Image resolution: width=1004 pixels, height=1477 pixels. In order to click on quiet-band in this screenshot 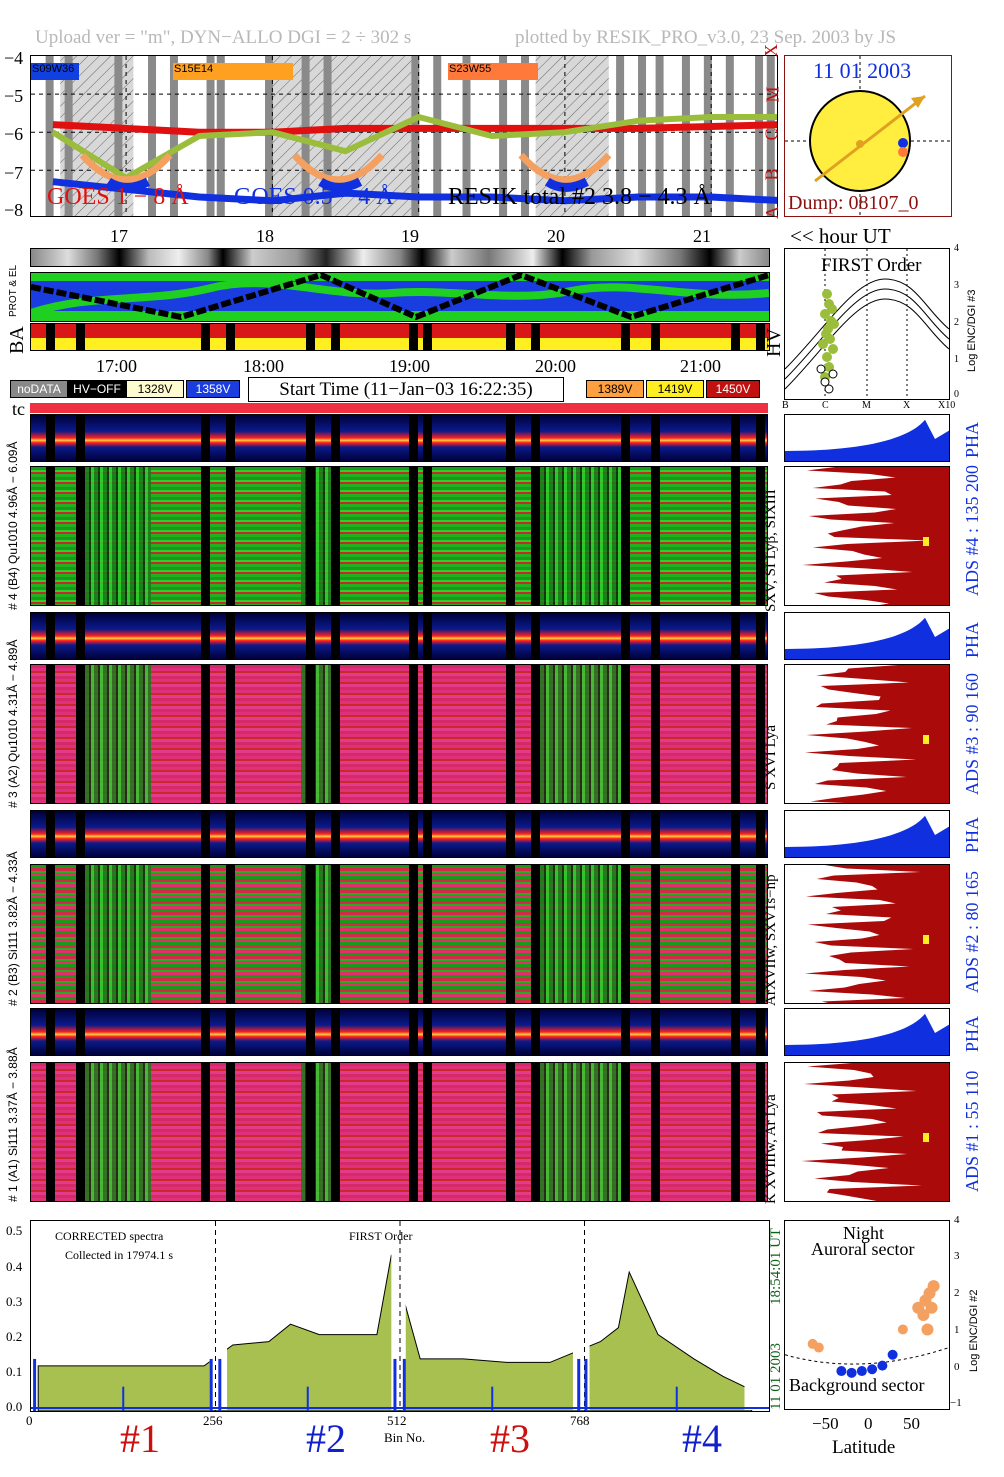, I will do `click(576, 734)`.